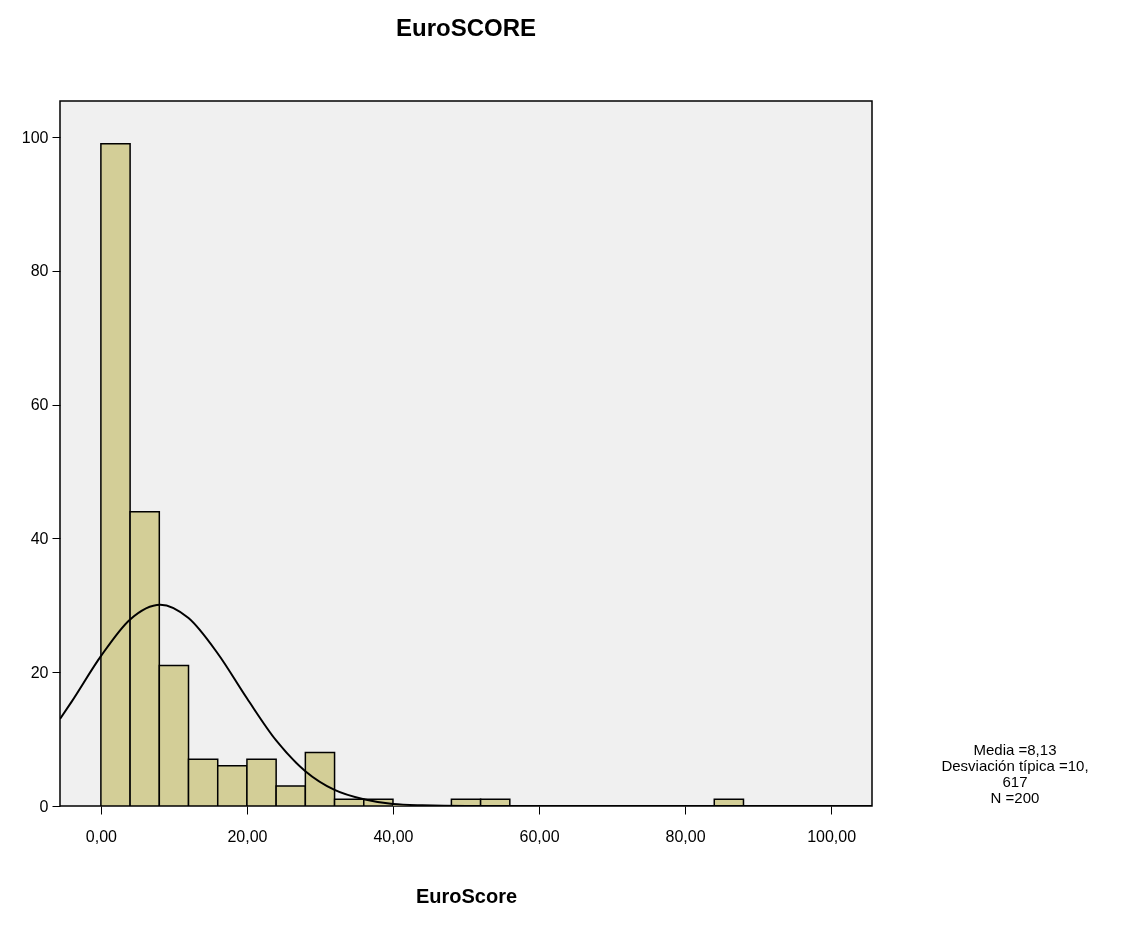 The width and height of the screenshot is (1146, 927). What do you see at coordinates (44, 806) in the screenshot?
I see `y-tick-label: 0` at bounding box center [44, 806].